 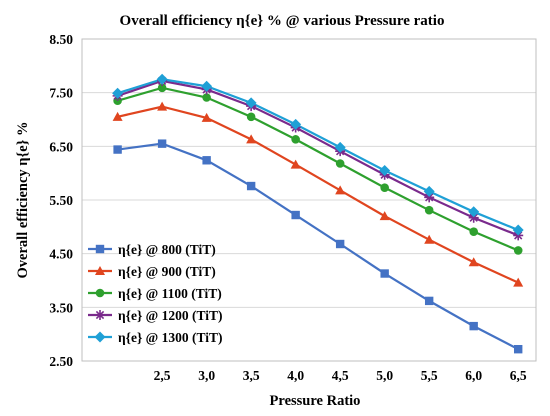 I want to click on x-tick-label: 4,5, so click(x=340, y=375).